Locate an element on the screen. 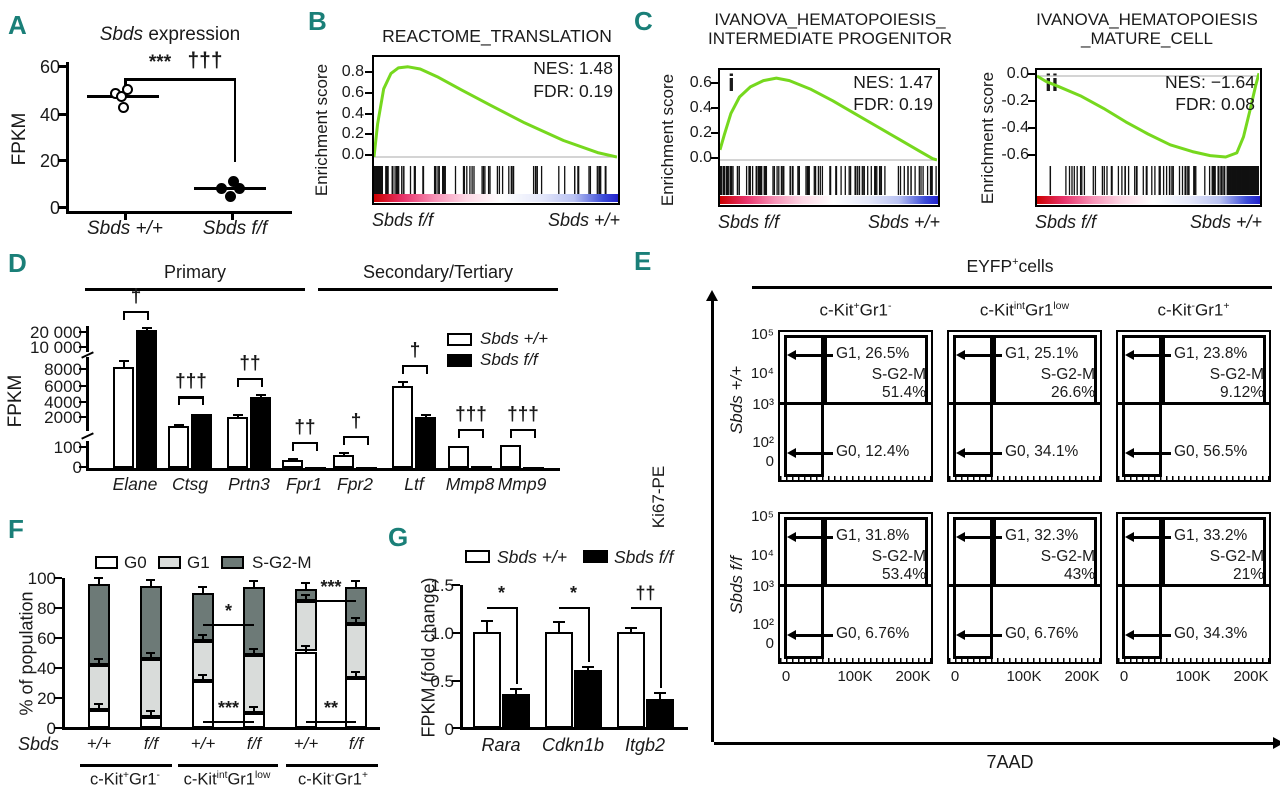 Image resolution: width=1280 pixels, height=806 pixels. gsea-plot: ii is located at coordinates (1148, 137).